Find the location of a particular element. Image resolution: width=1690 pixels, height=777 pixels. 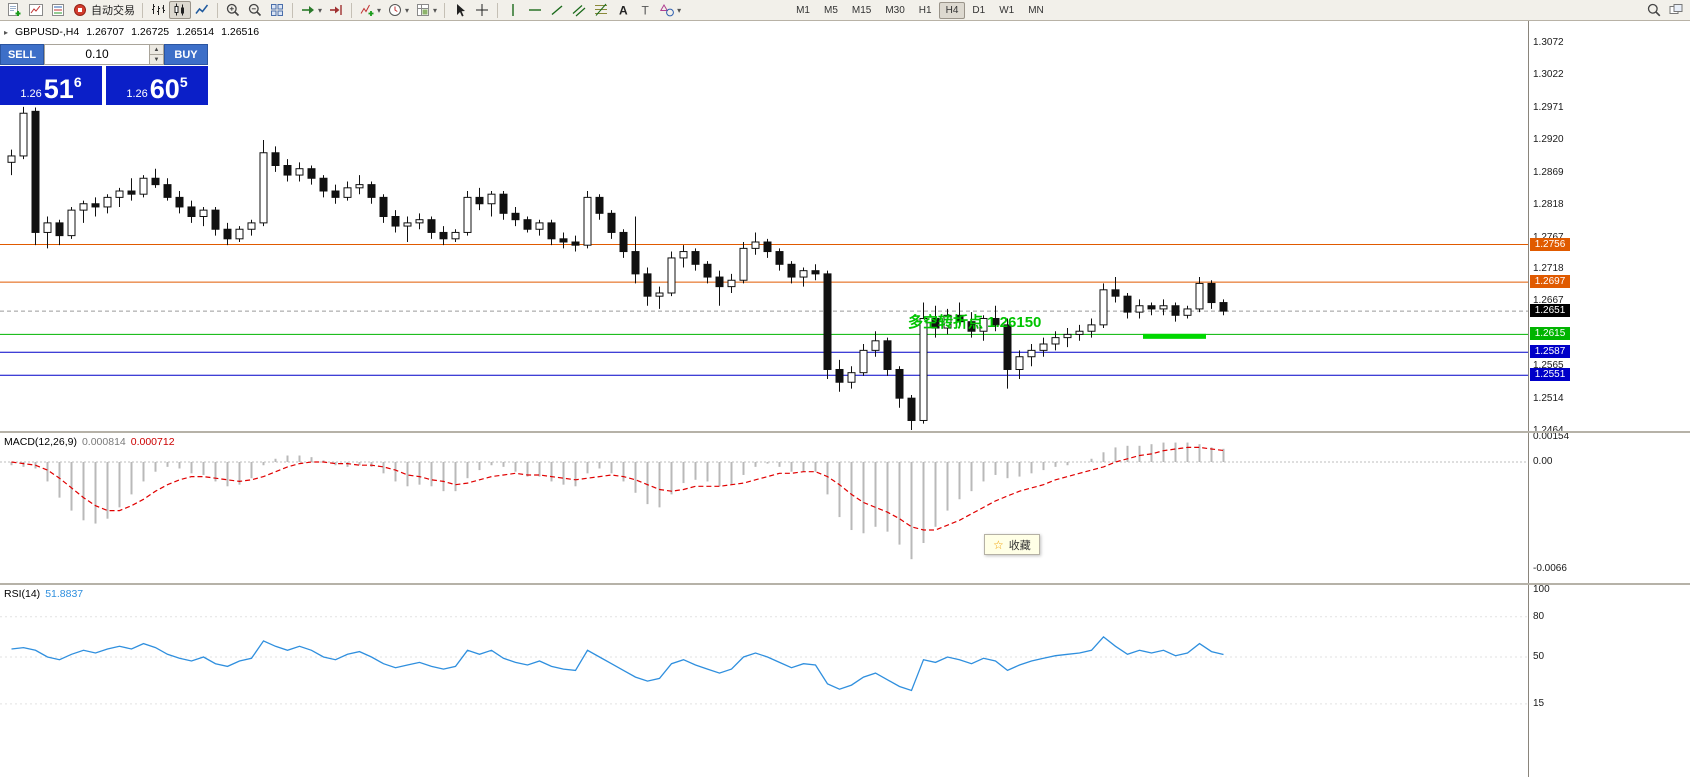

volume-up-button: ▲ is located at coordinates (156, 50).